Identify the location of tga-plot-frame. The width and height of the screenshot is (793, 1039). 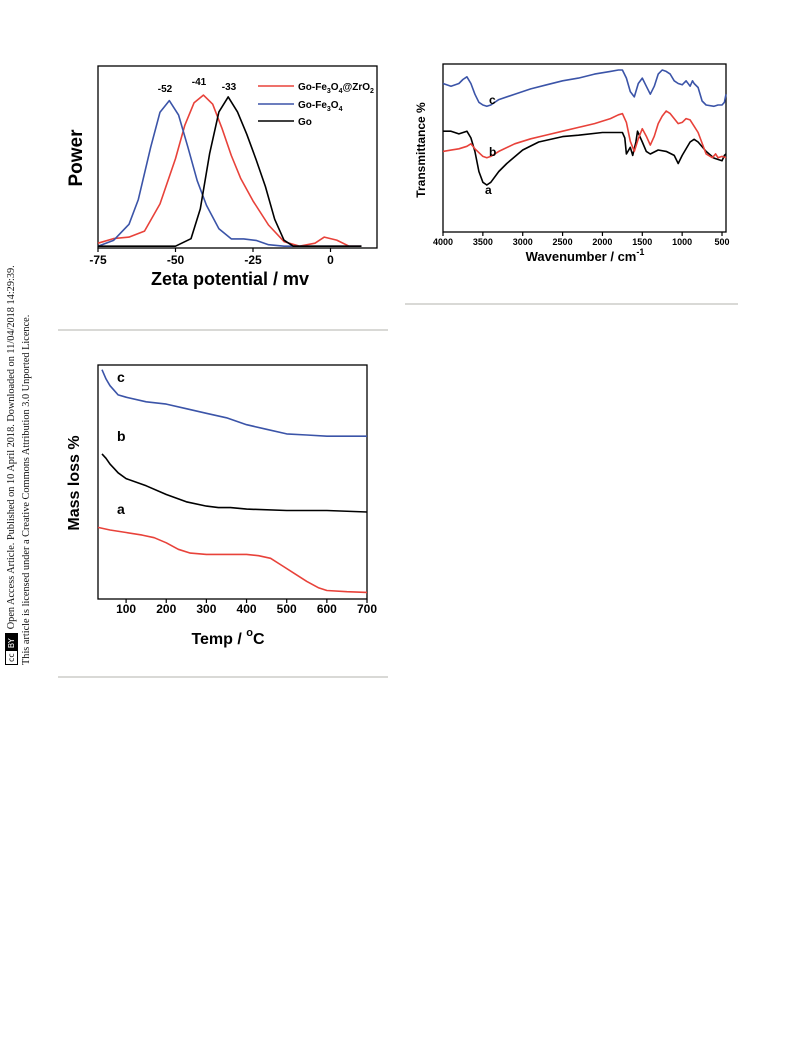
(232, 482).